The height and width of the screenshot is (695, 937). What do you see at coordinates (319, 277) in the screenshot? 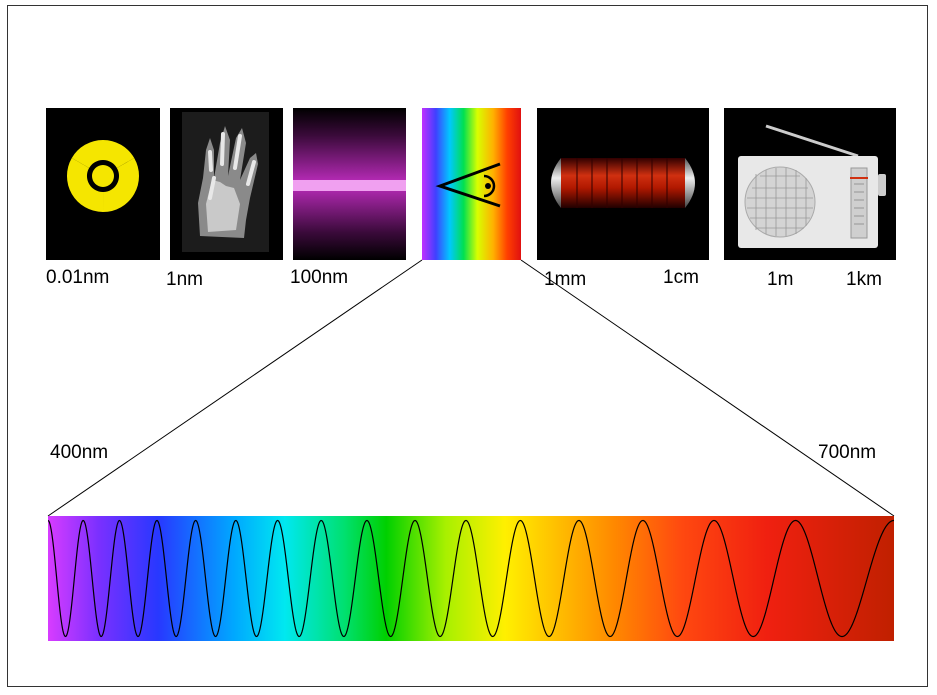
I see `label-100nm: 100nm` at bounding box center [319, 277].